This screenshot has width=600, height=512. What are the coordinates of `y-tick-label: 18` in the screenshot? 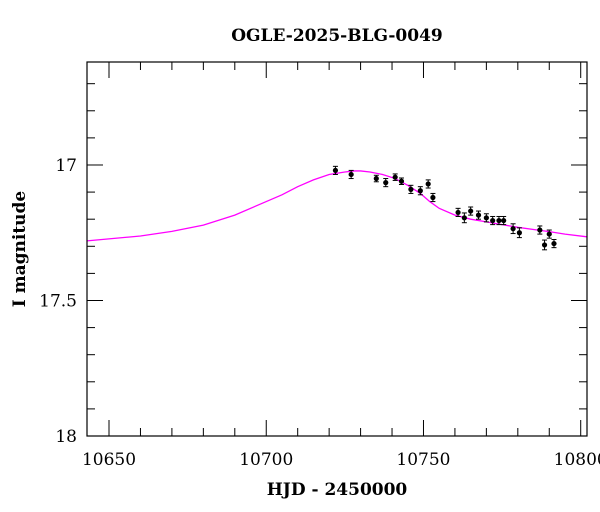 It's located at (66, 437).